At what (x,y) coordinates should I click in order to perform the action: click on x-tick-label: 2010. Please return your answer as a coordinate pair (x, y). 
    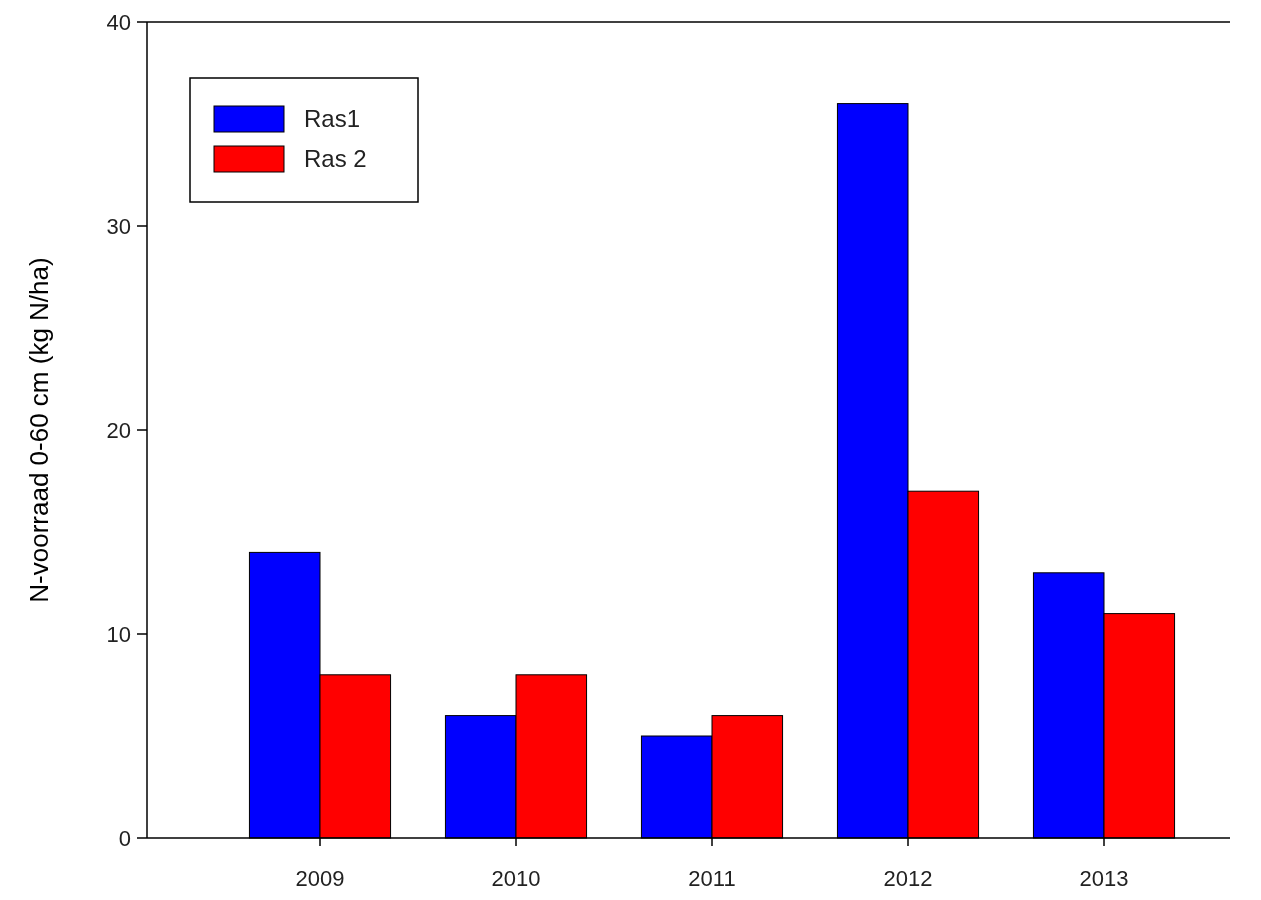
    Looking at the image, I should click on (516, 878).